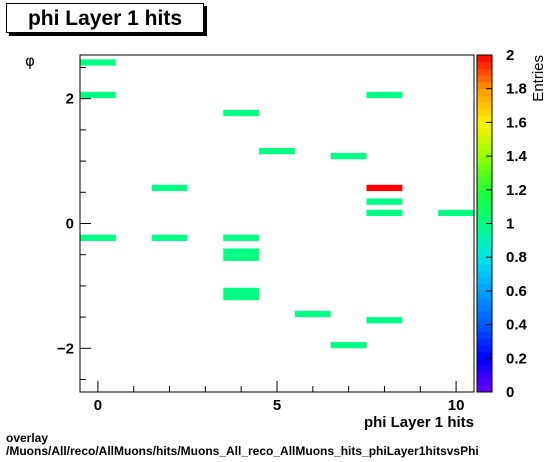 The height and width of the screenshot is (462, 546). I want to click on z-tick-label: 1.4, so click(517, 156).